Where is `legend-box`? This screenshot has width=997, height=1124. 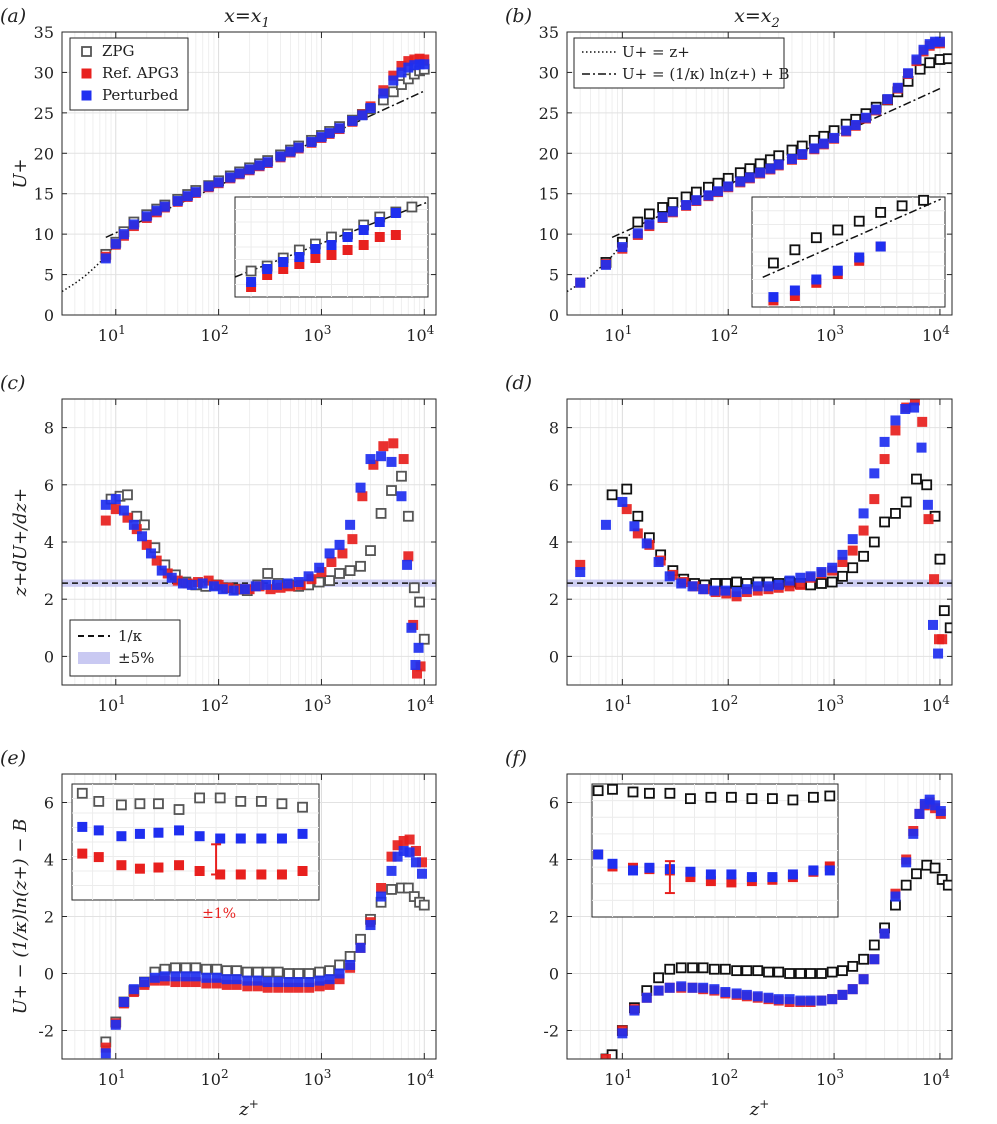
legend-box is located at coordinates (679, 63).